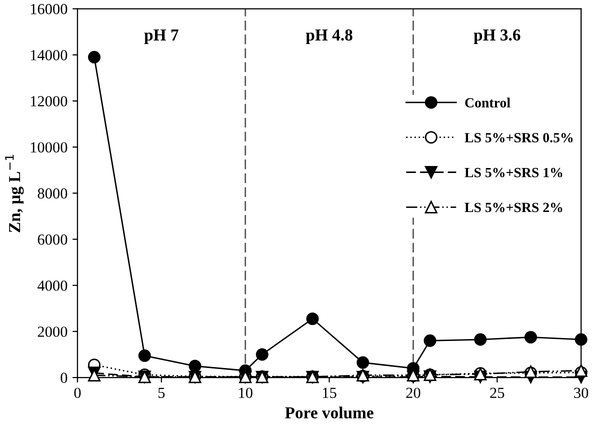 The height and width of the screenshot is (439, 596). What do you see at coordinates (49, 55) in the screenshot?
I see `y-tick-label: 14000` at bounding box center [49, 55].